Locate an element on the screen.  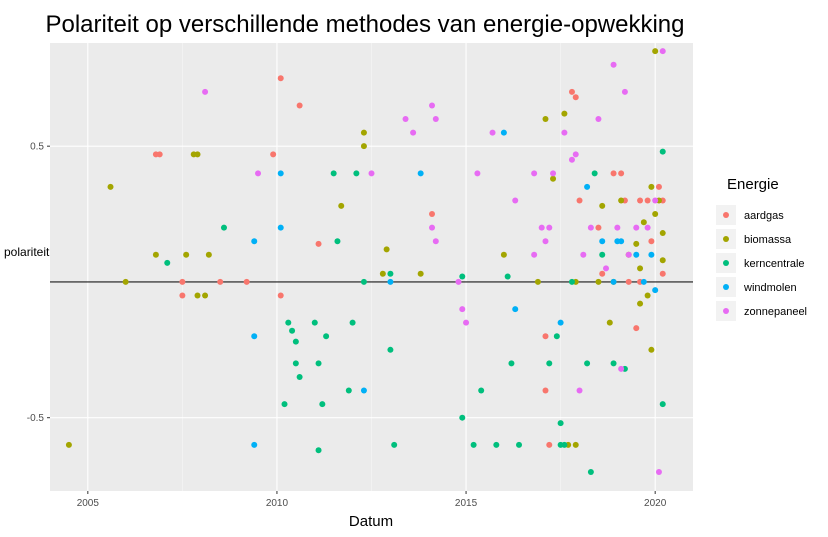
y-axis-ticks: -0.5 0.5 is located at coordinates (38, 283).